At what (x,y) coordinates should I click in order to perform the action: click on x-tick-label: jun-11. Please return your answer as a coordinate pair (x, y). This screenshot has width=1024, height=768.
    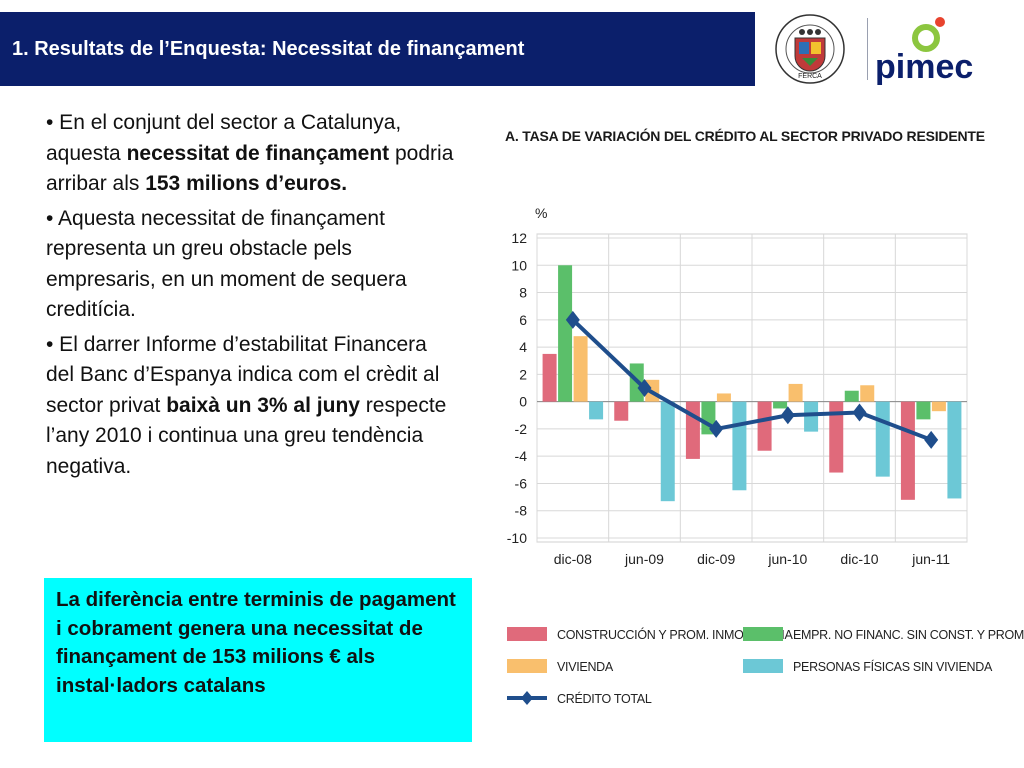
    Looking at the image, I should click on (930, 559).